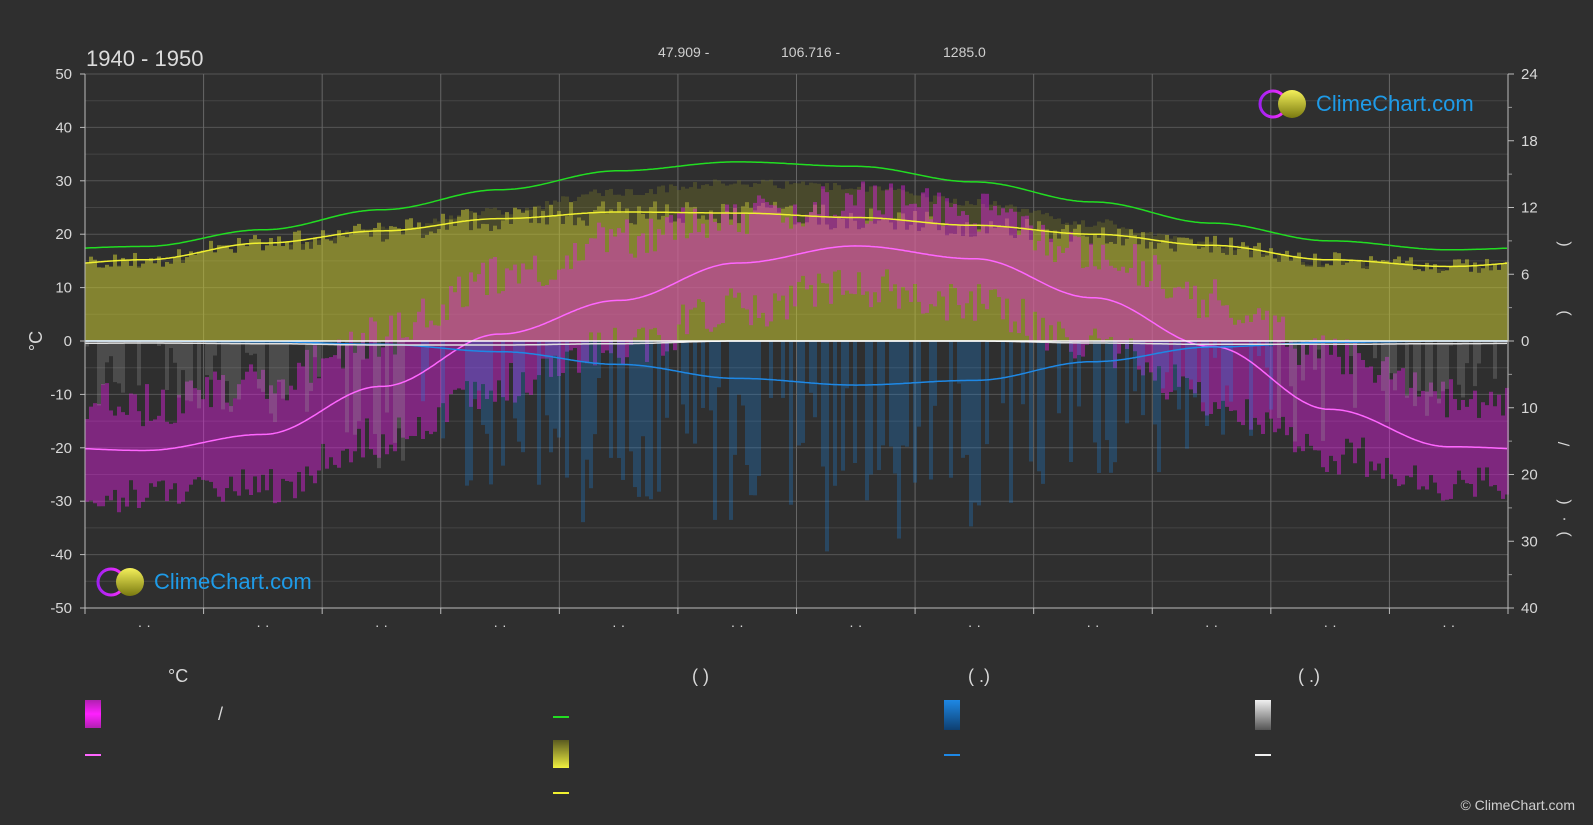  What do you see at coordinates (120, 582) in the screenshot?
I see `logo-icon` at bounding box center [120, 582].